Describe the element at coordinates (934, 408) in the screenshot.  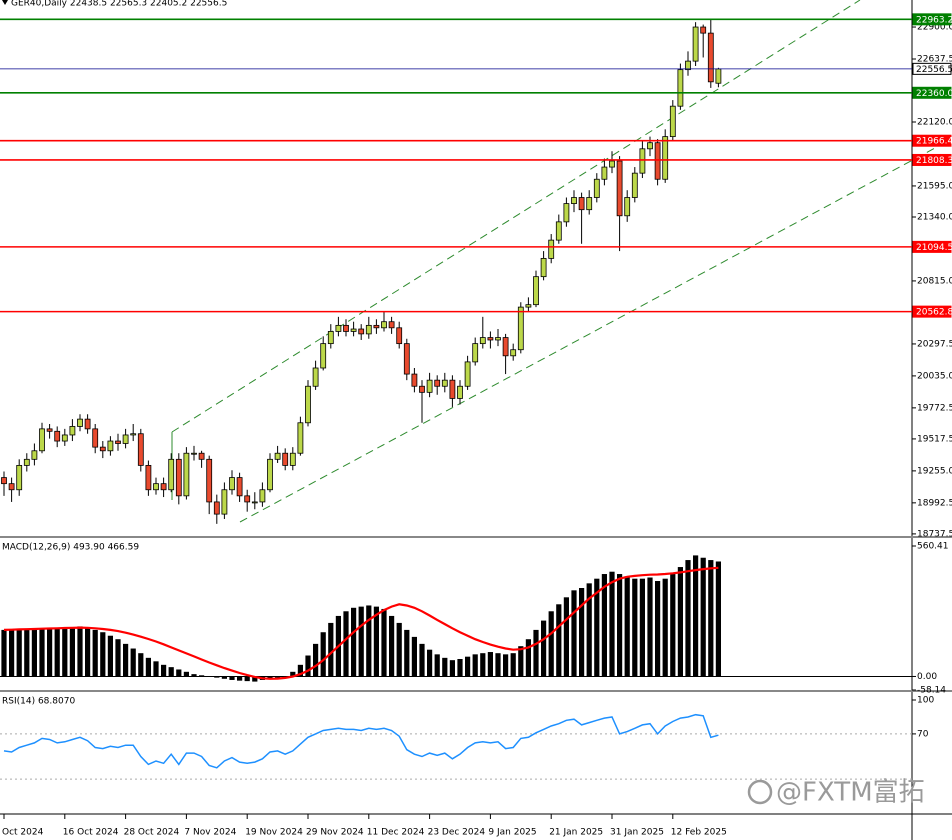
I see `y-tick-label: 19772.5` at that location.